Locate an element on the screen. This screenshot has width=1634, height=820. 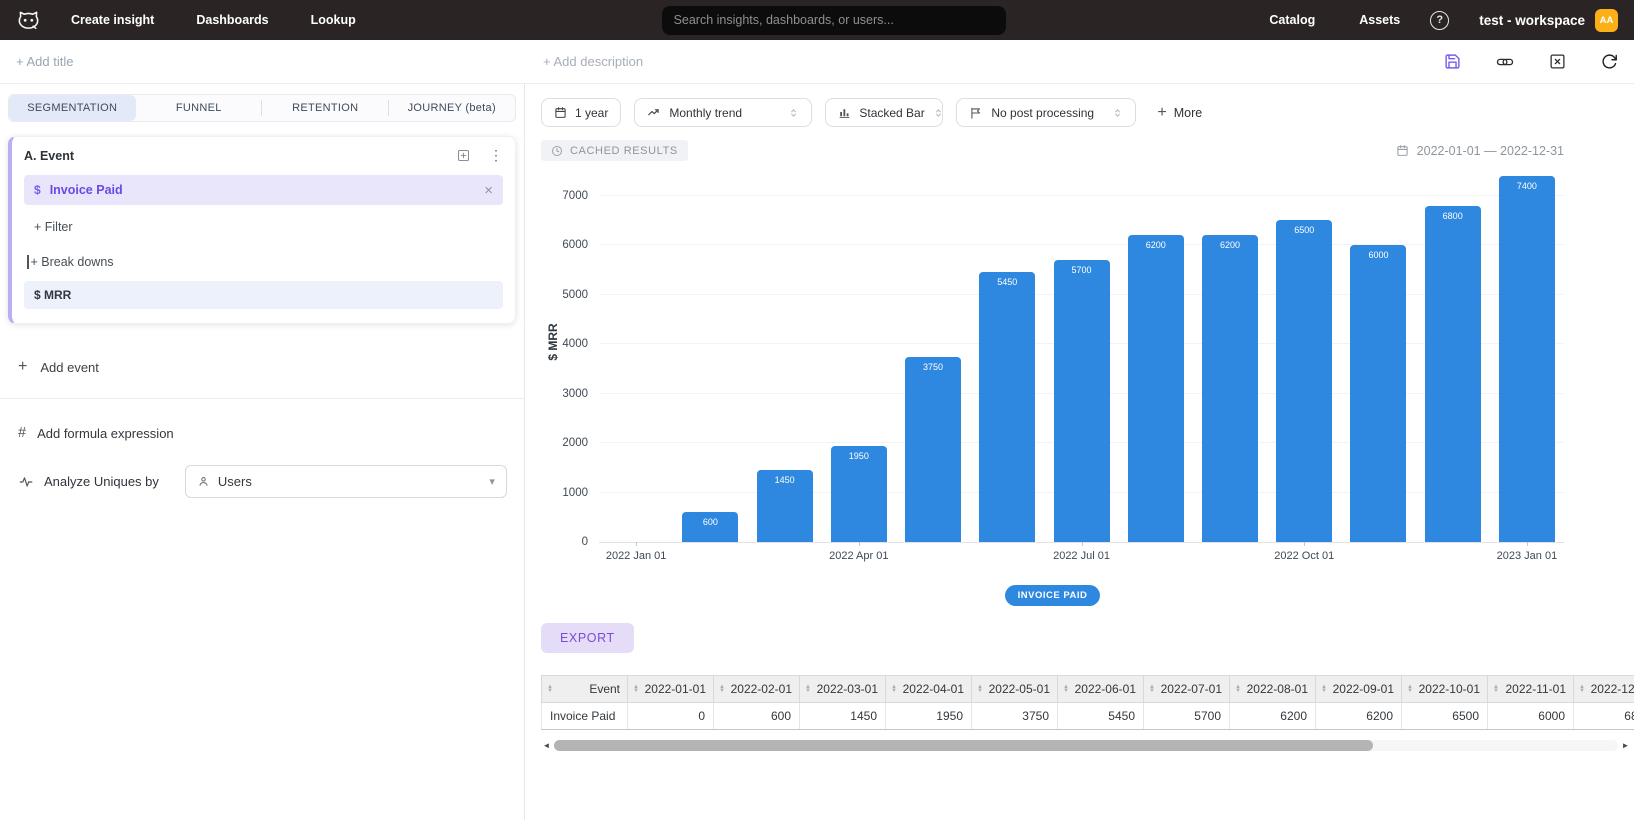
duplicate-event-button is located at coordinates (463, 155).